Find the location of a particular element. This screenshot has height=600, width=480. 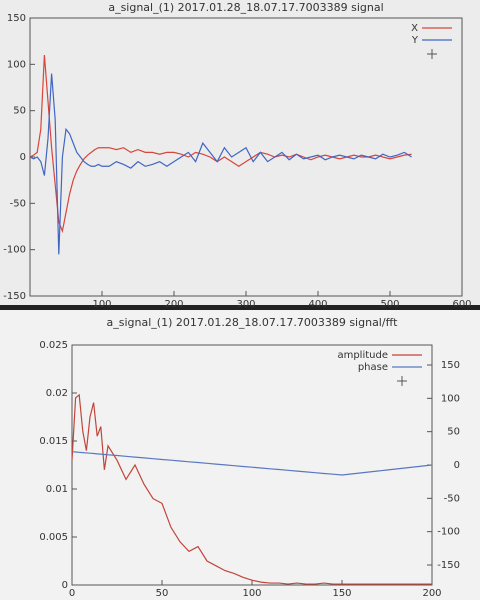

y2-tick-label: 100 is located at coordinates (450, 398).